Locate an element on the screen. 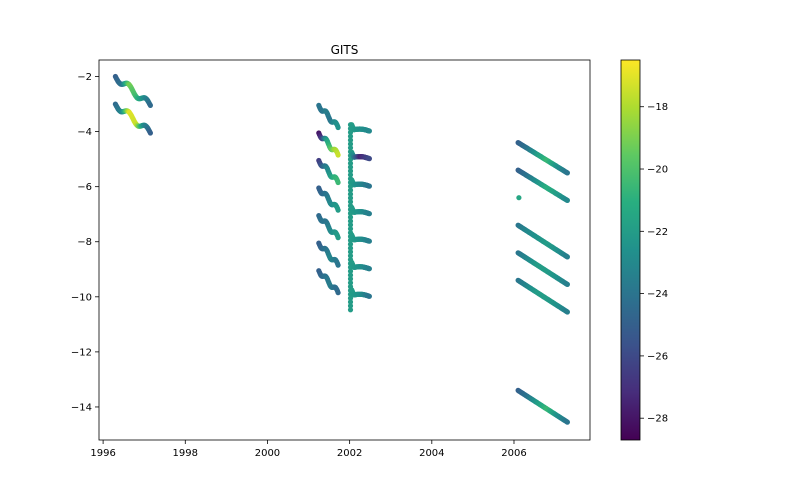  x-tick-label: 2006 is located at coordinates (513, 453).